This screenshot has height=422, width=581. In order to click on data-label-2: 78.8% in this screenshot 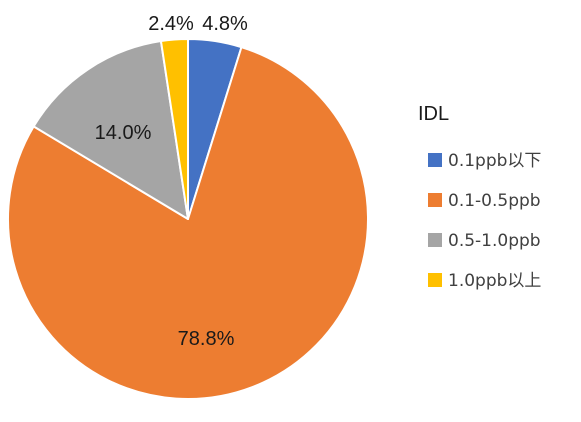, I will do `click(206, 339)`.